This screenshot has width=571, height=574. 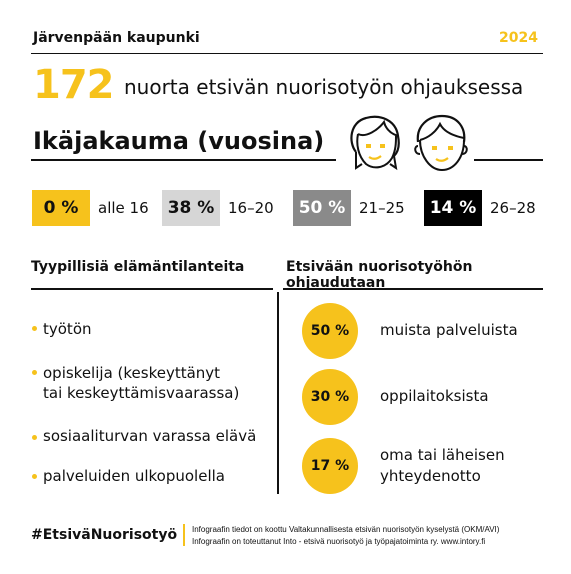 What do you see at coordinates (330, 397) in the screenshot?
I see `percent-circle: 30 %` at bounding box center [330, 397].